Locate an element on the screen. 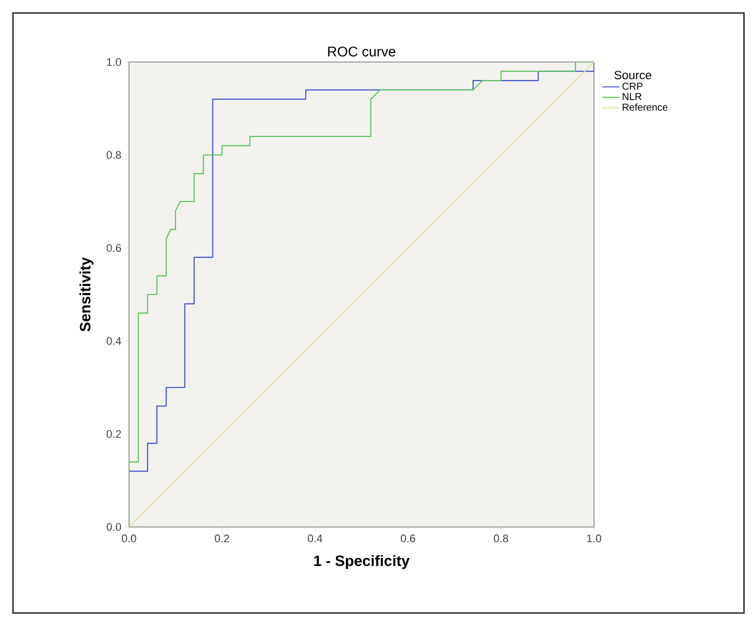  y-tick-label: 0.0 is located at coordinates (114, 527).